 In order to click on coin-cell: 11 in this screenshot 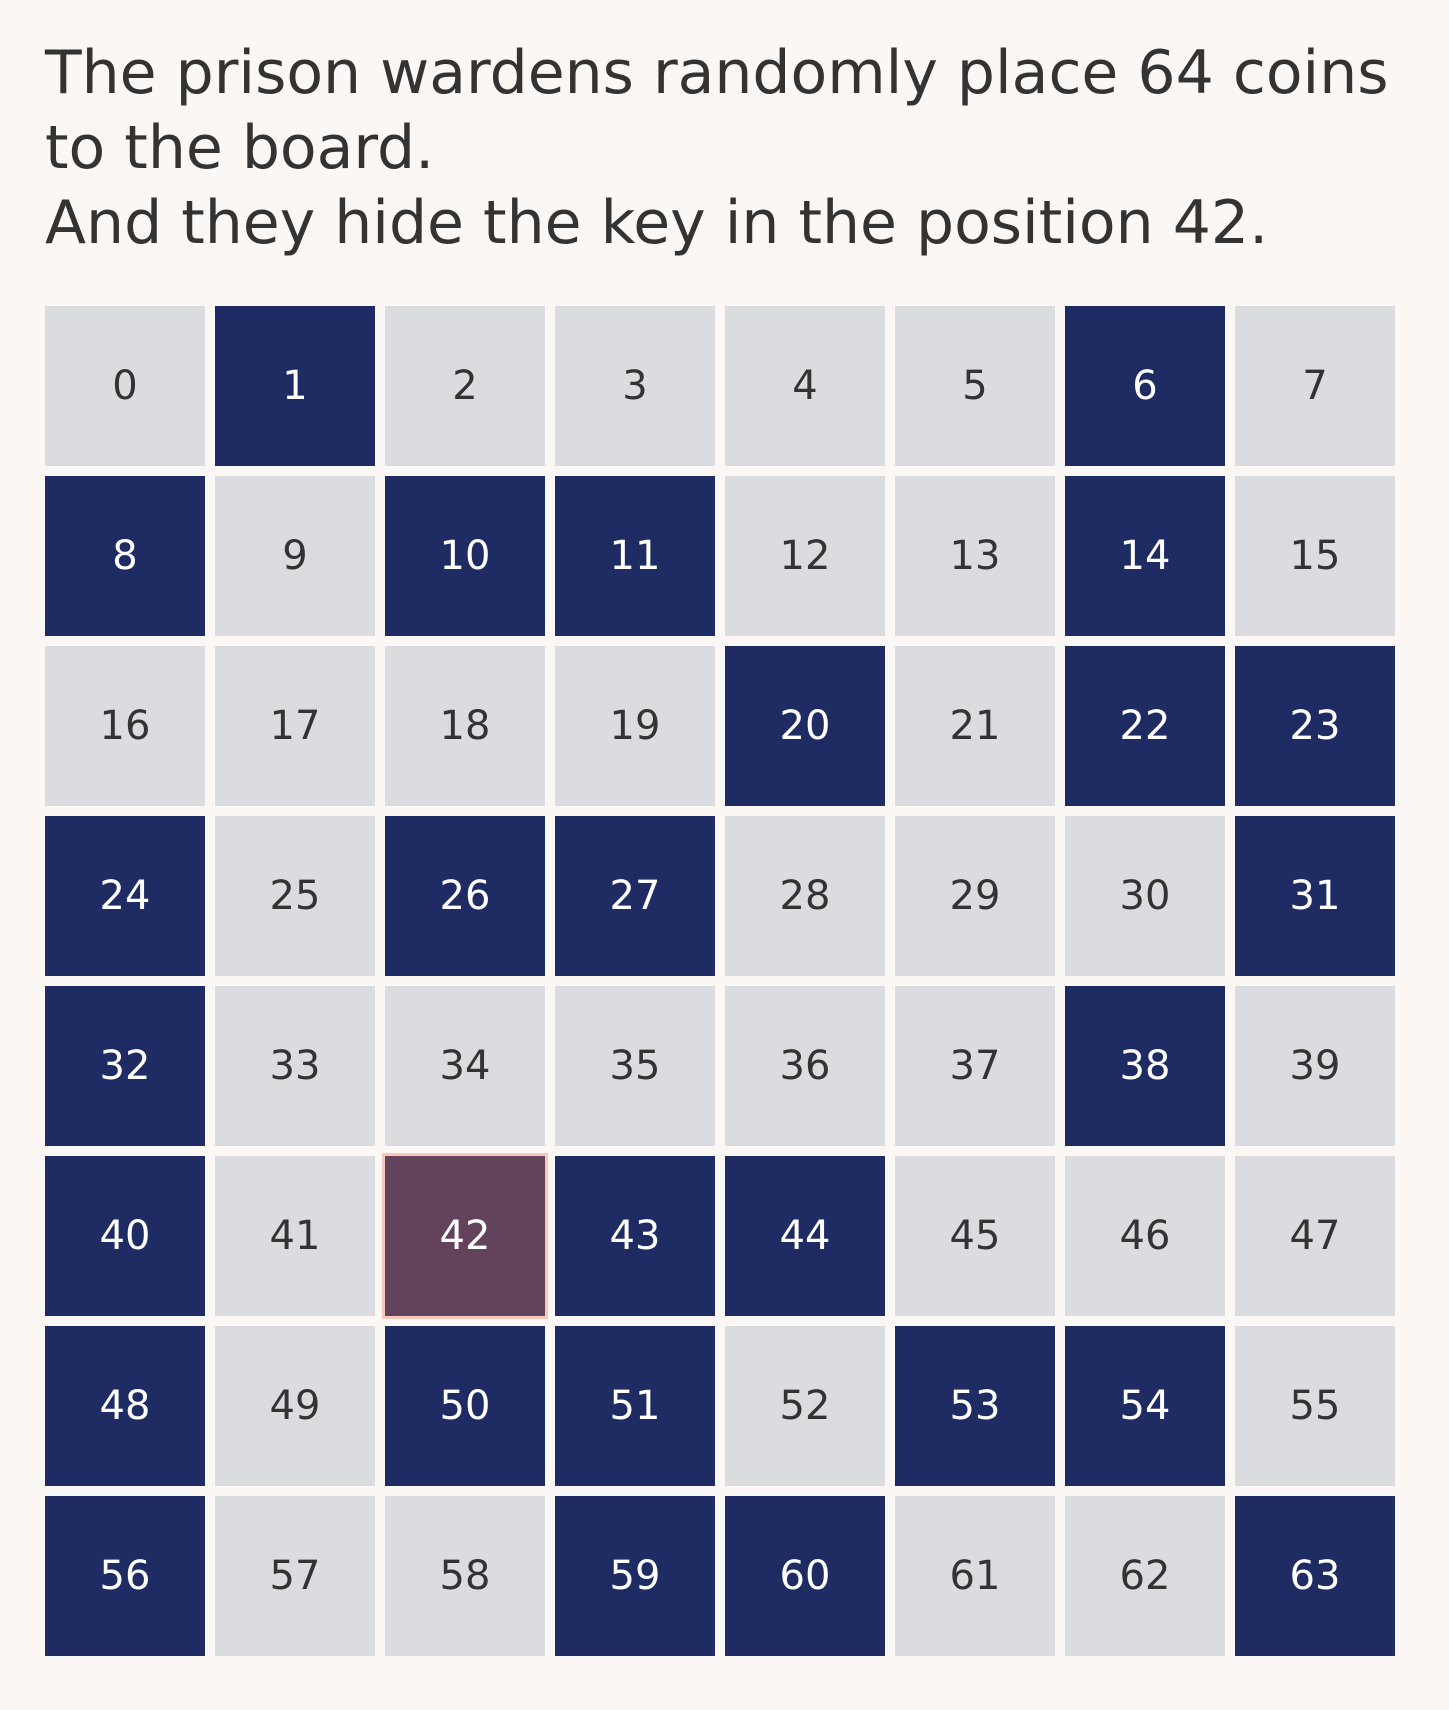, I will do `click(635, 556)`.